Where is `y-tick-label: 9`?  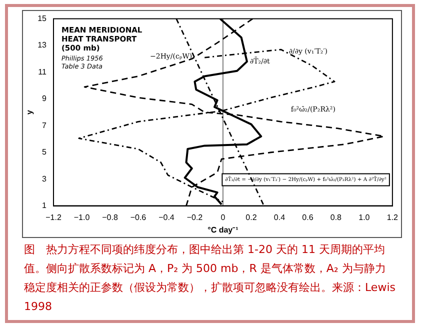
y-tick-label: 9 is located at coordinates (45, 99).